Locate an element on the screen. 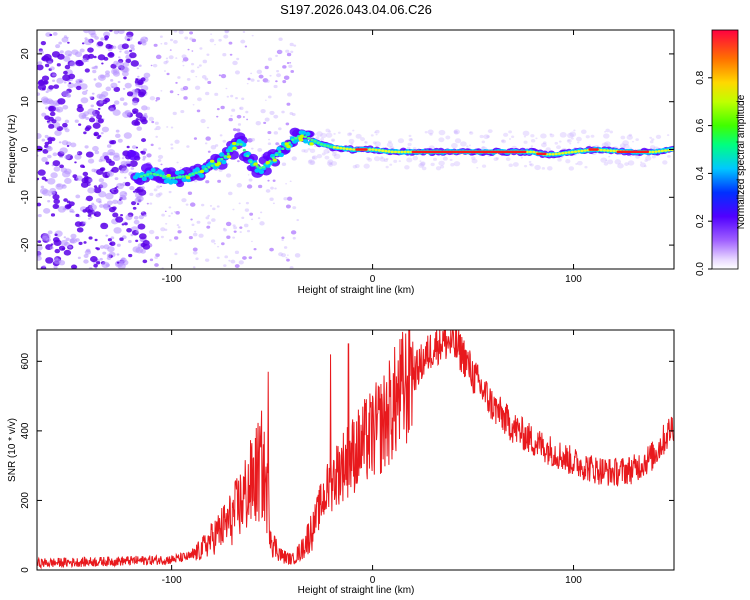 The height and width of the screenshot is (600, 750). spectrogram-x-label: Height of straight line (km) is located at coordinates (356, 290).